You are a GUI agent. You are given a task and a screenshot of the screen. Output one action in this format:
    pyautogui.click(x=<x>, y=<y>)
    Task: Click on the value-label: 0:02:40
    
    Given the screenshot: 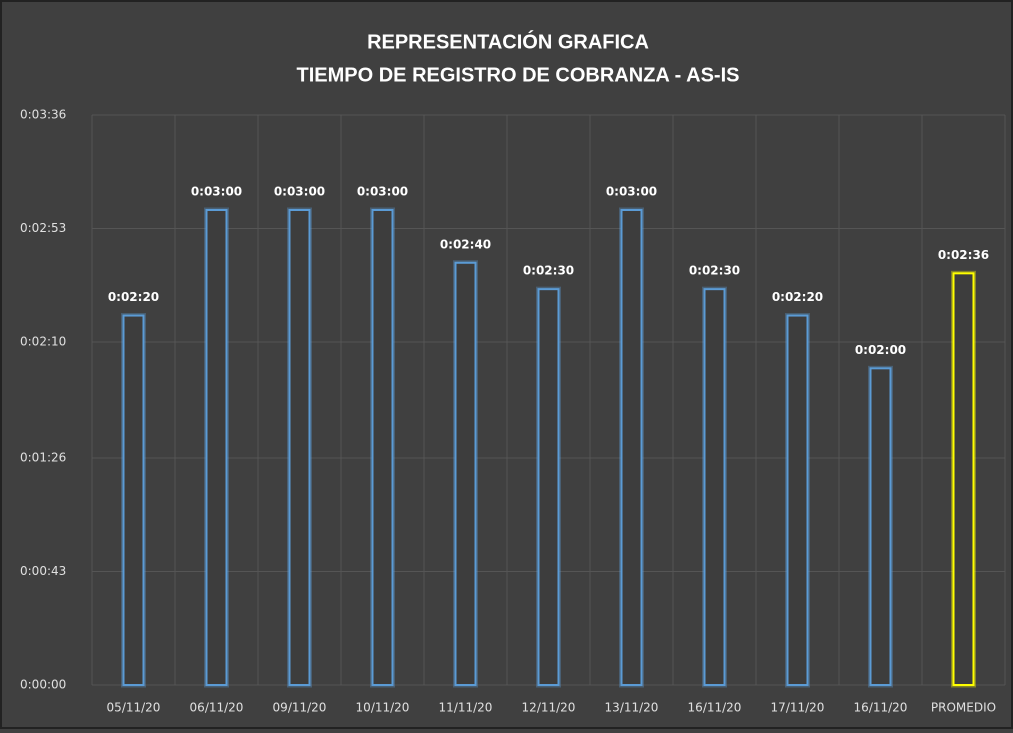 What is the action you would take?
    pyautogui.click(x=465, y=244)
    